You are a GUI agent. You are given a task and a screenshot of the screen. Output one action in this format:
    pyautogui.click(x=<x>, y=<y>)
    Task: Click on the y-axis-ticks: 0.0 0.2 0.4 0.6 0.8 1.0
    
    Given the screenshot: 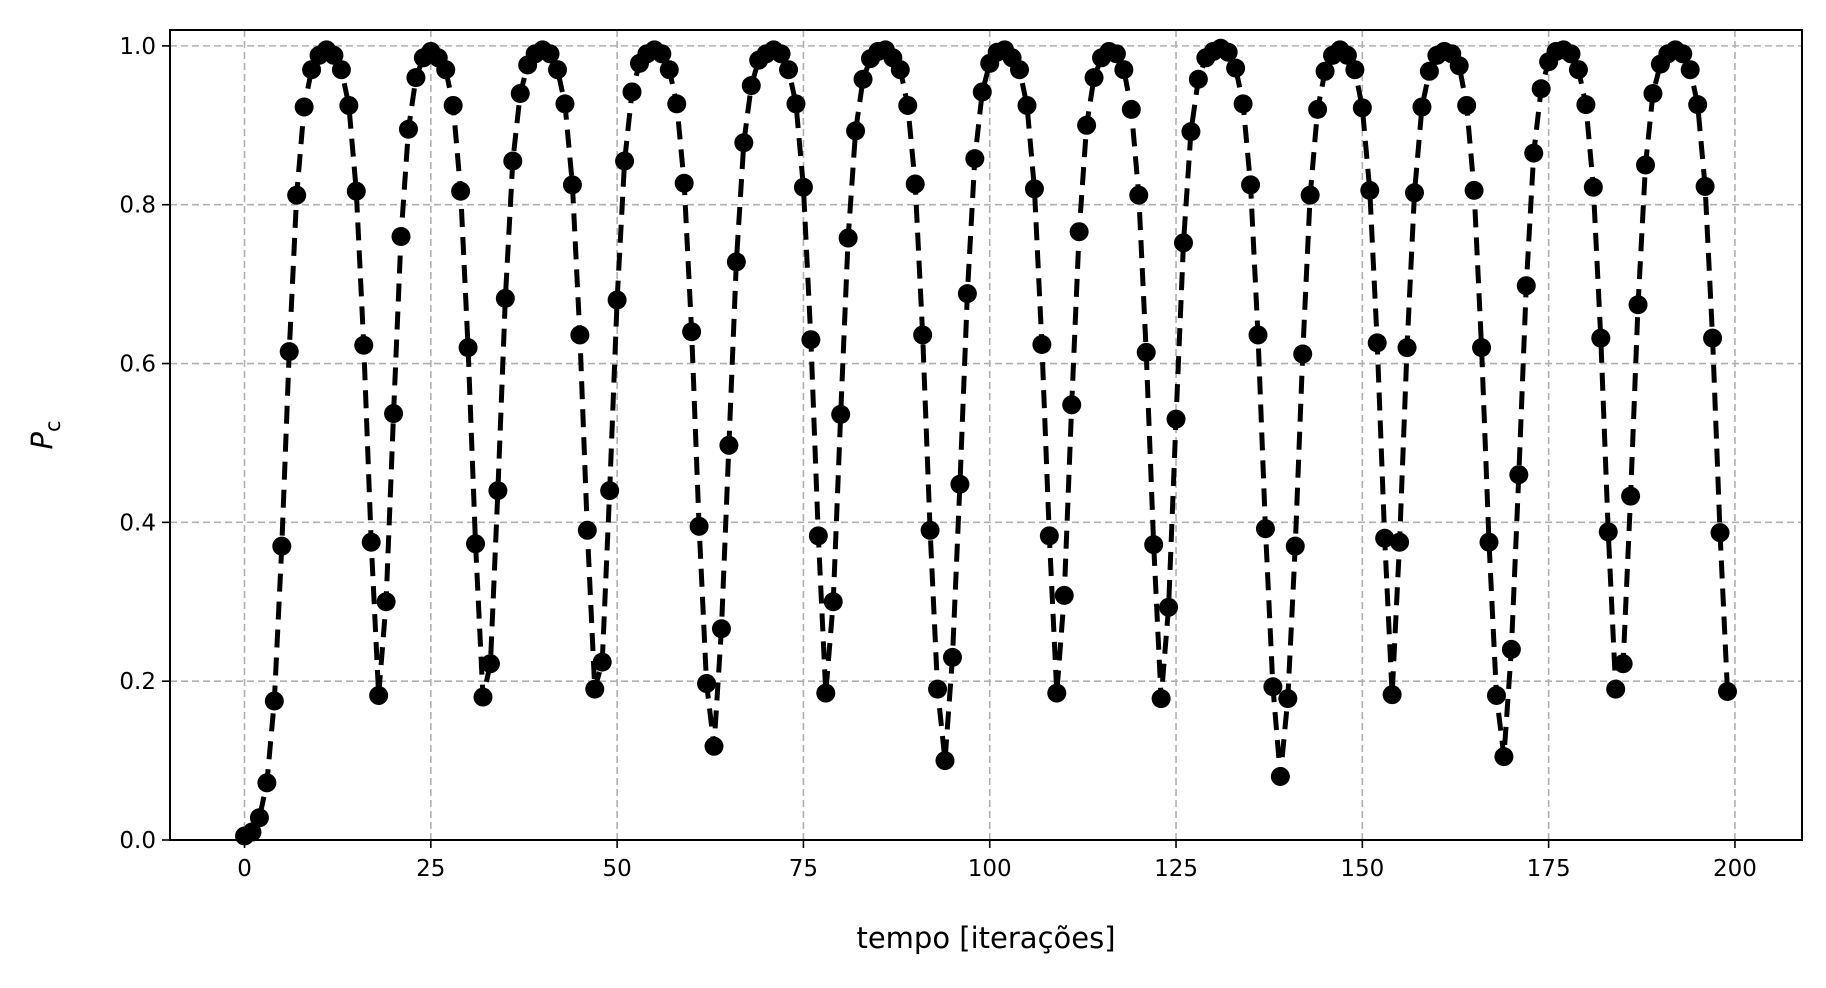 What is the action you would take?
    pyautogui.click(x=144, y=444)
    